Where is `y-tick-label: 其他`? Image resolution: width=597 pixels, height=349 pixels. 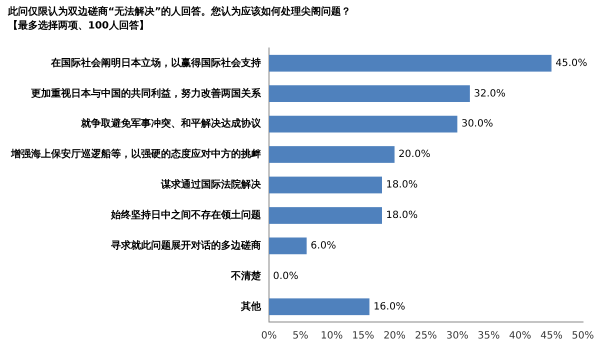
y-tick-label: 其他 is located at coordinates (251, 306).